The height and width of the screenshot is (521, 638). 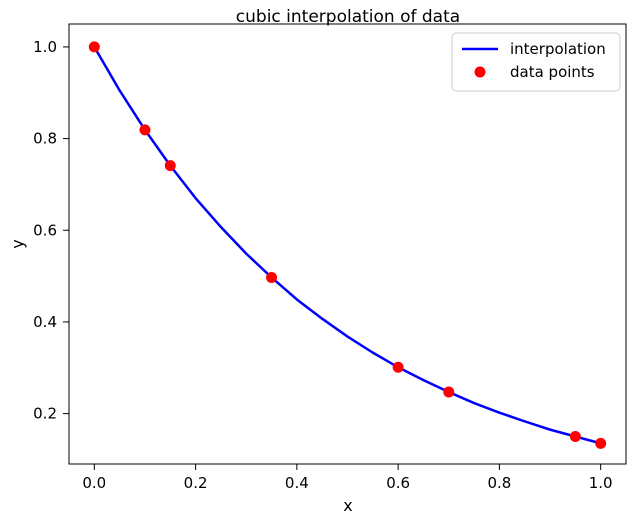 I want to click on x-axis: 0.0 0.2 0.4 0.6 0.8 1.0, so click(x=347, y=478).